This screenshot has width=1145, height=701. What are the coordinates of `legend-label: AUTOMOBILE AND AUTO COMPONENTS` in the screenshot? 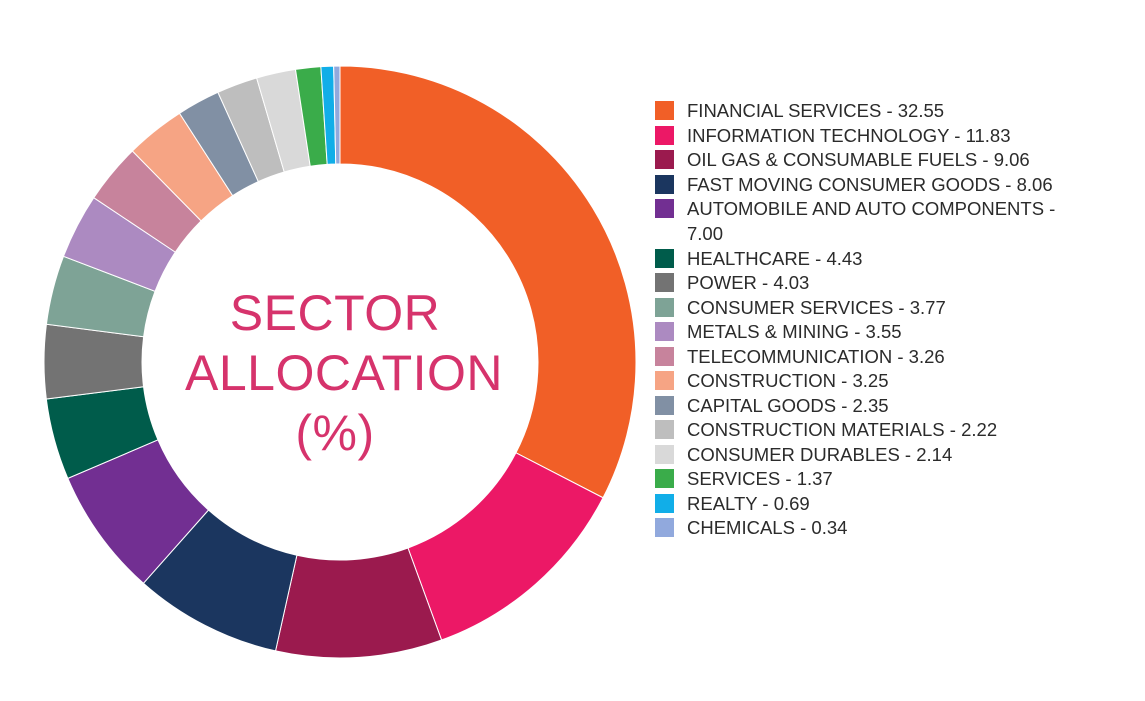 It's located at (866, 208).